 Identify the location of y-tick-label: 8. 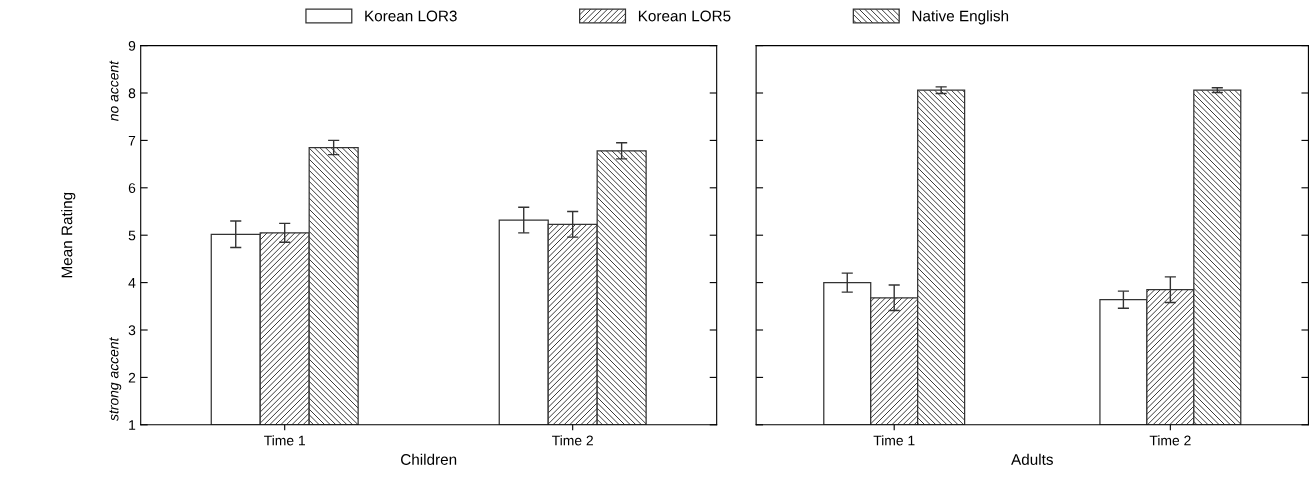
(132, 93).